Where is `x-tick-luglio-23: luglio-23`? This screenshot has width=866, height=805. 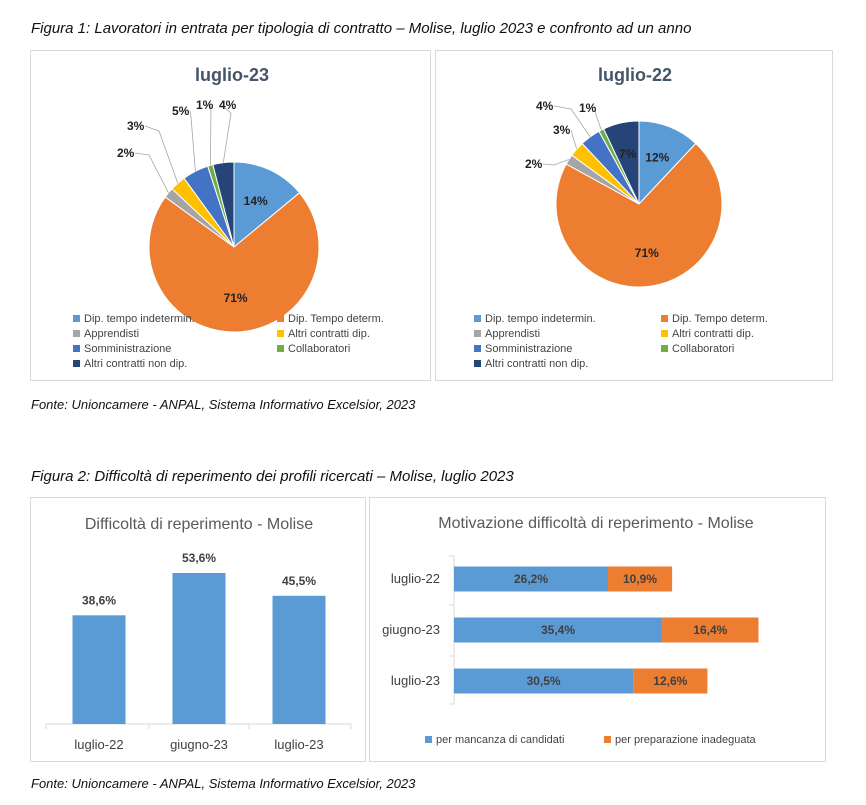 x-tick-luglio-23: luglio-23 is located at coordinates (298, 744).